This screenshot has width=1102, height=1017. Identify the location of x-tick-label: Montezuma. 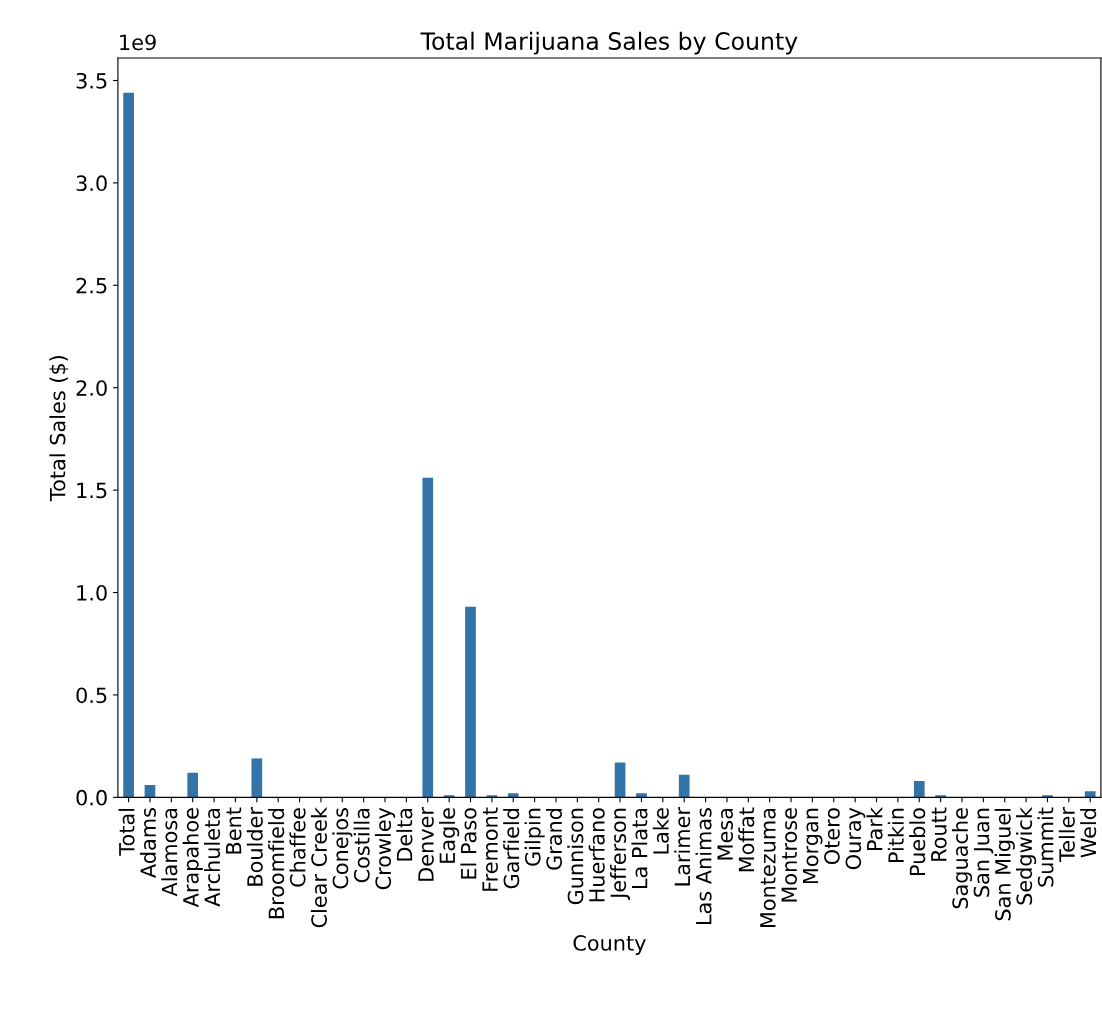
(768, 868).